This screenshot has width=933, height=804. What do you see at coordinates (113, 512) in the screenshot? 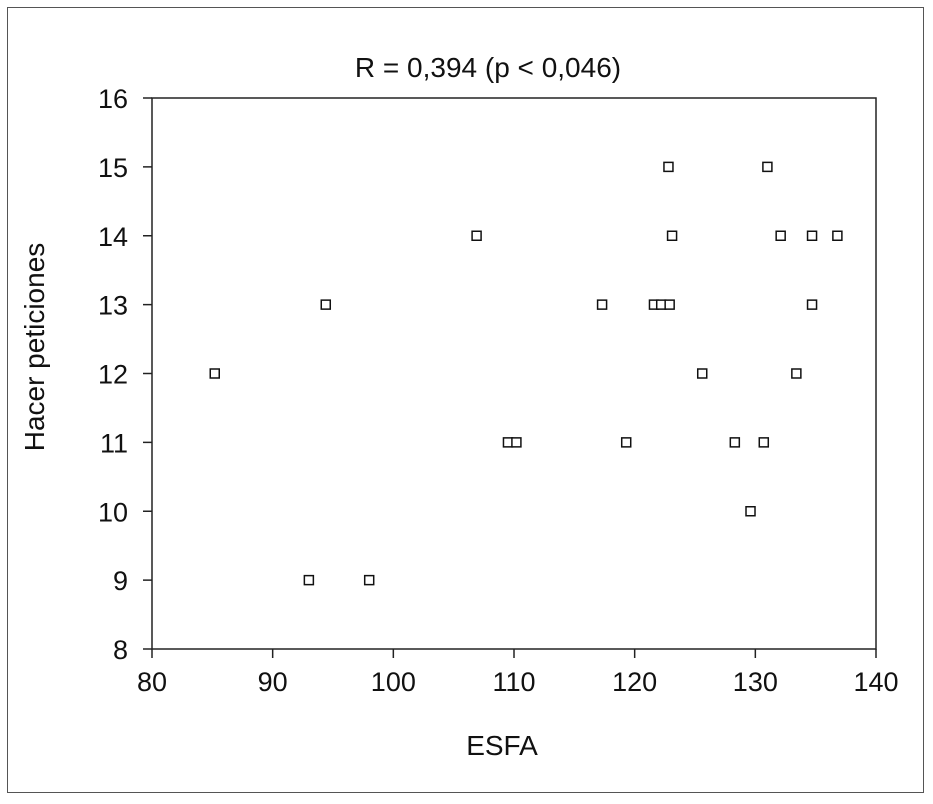
I see `y-tick-label: 10` at bounding box center [113, 512].